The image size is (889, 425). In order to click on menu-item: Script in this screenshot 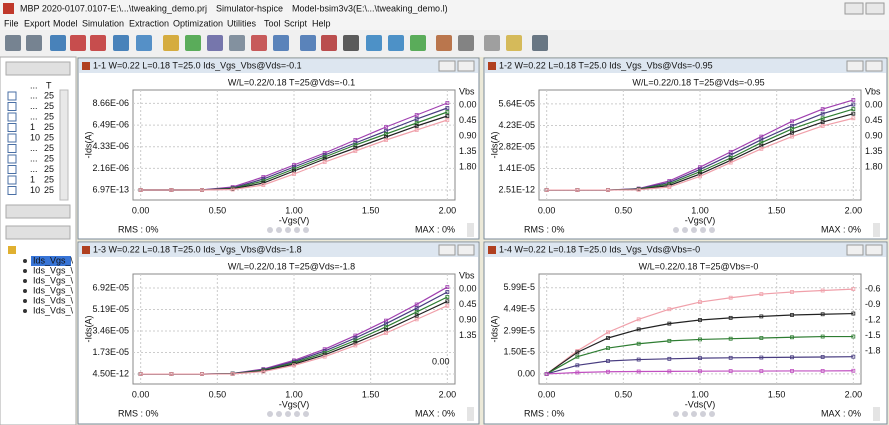, I will do `click(296, 23)`.